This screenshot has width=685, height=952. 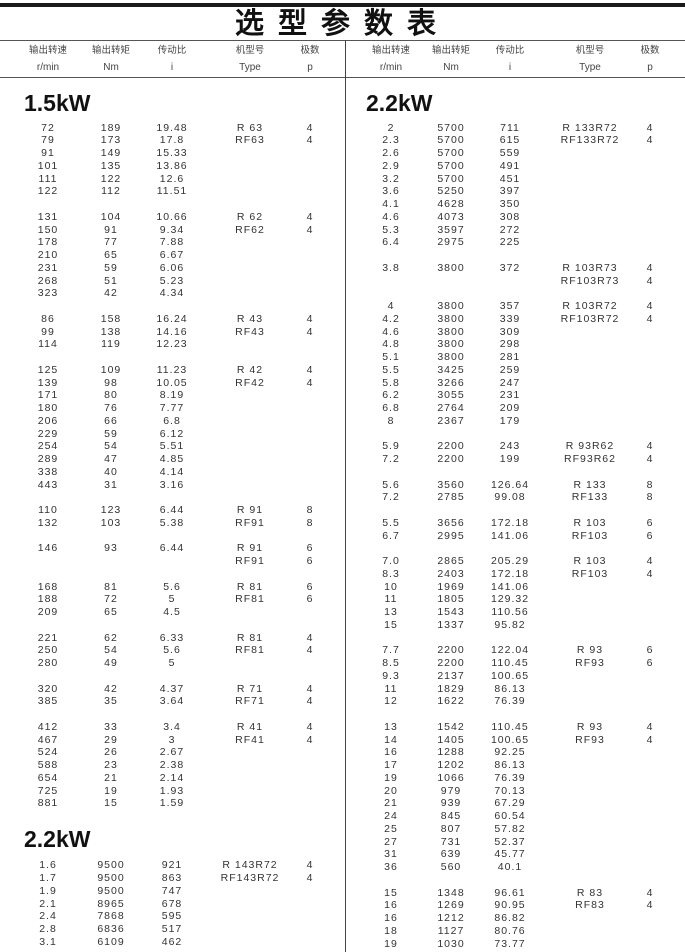 I want to click on table-row: 254 54 5.51, so click(x=342, y=446).